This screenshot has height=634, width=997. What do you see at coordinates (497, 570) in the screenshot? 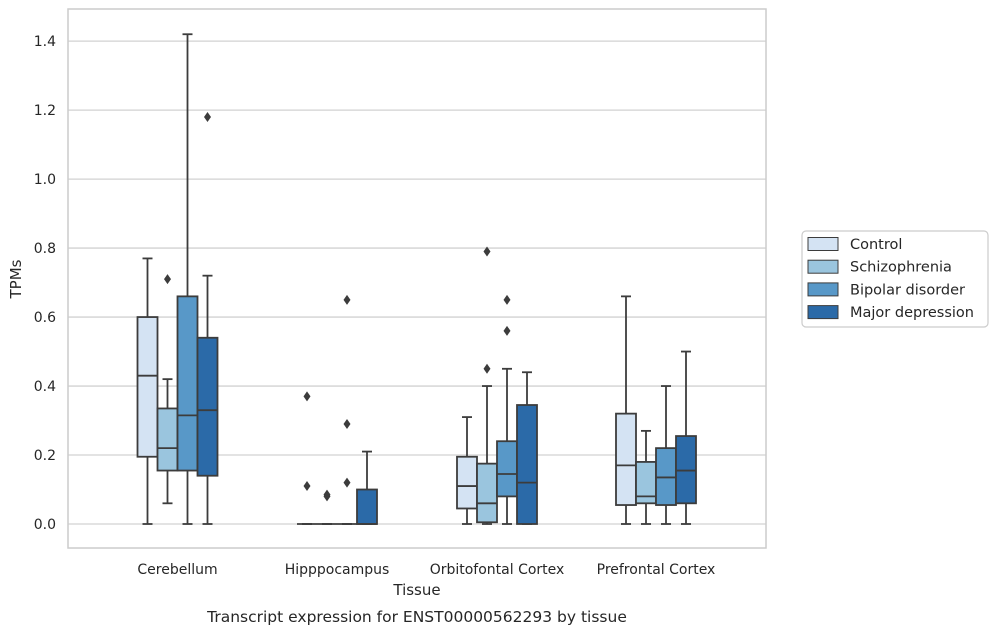
I see `x-tick-label: Orbitofontal Cortex` at bounding box center [497, 570].